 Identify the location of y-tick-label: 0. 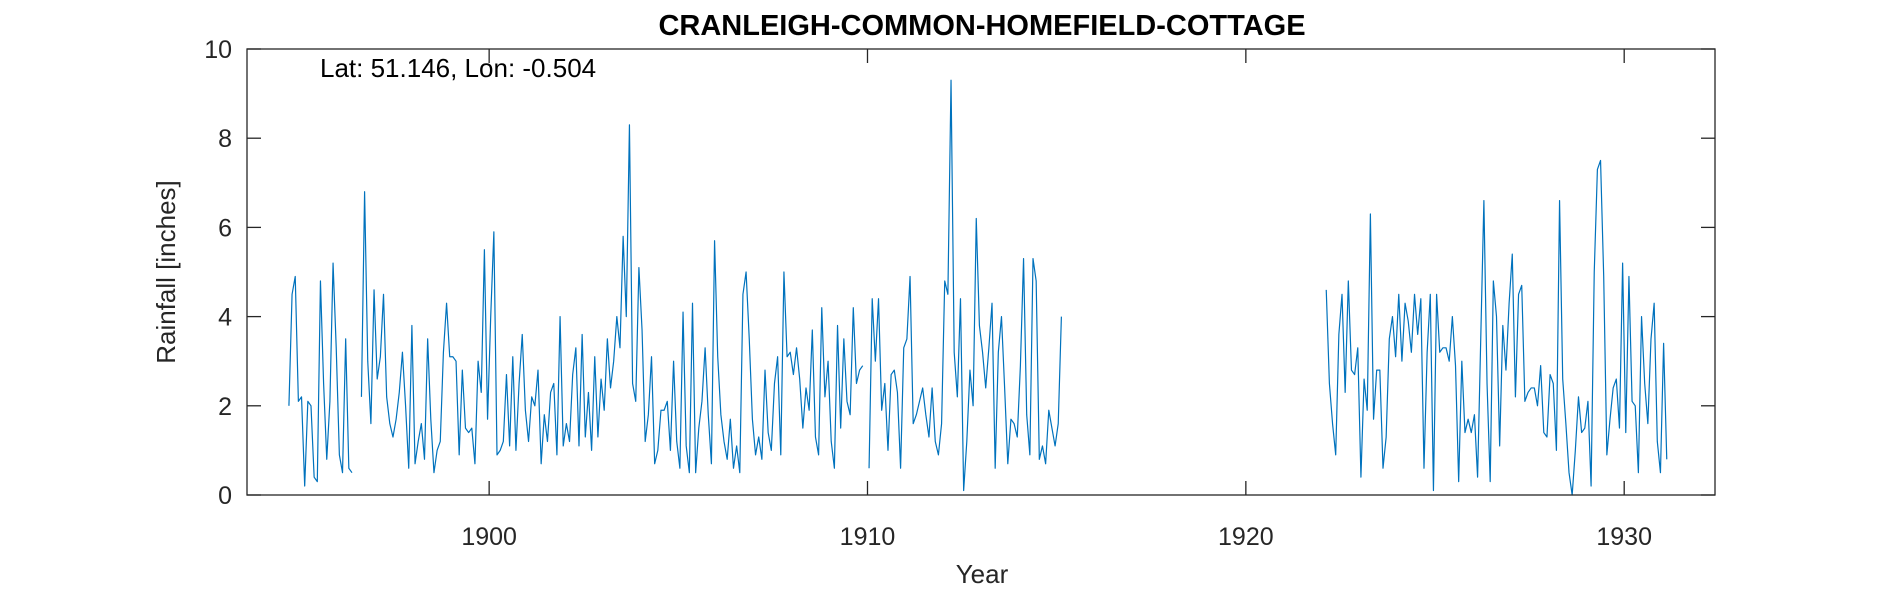
(225, 496).